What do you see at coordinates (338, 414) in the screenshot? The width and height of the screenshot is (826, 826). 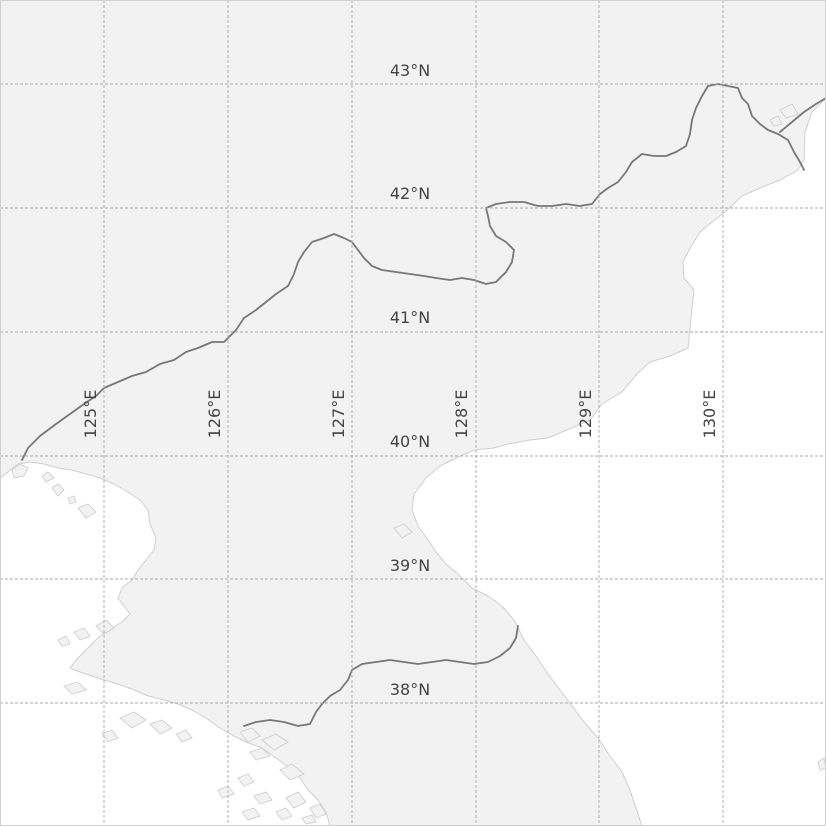 I see `longitude-label-127: 127°E` at bounding box center [338, 414].